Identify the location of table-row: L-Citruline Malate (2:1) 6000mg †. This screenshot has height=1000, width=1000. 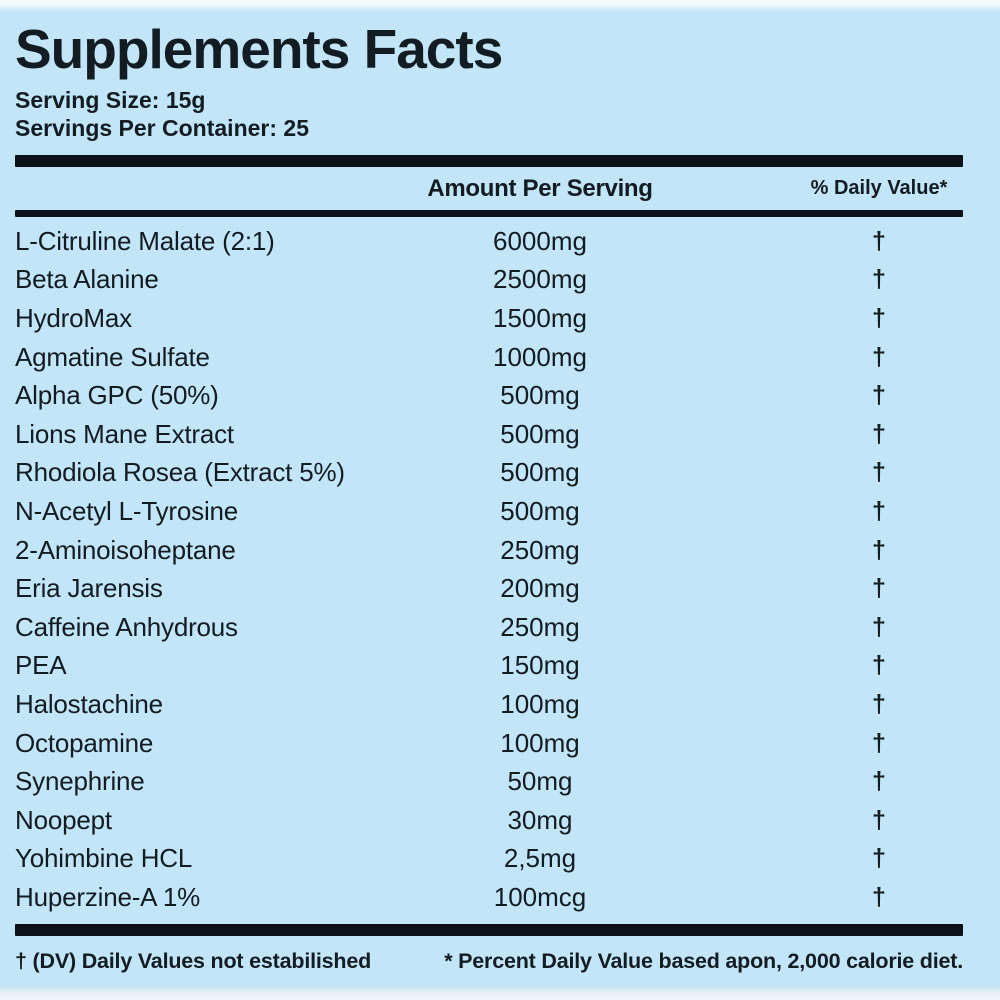
(489, 241).